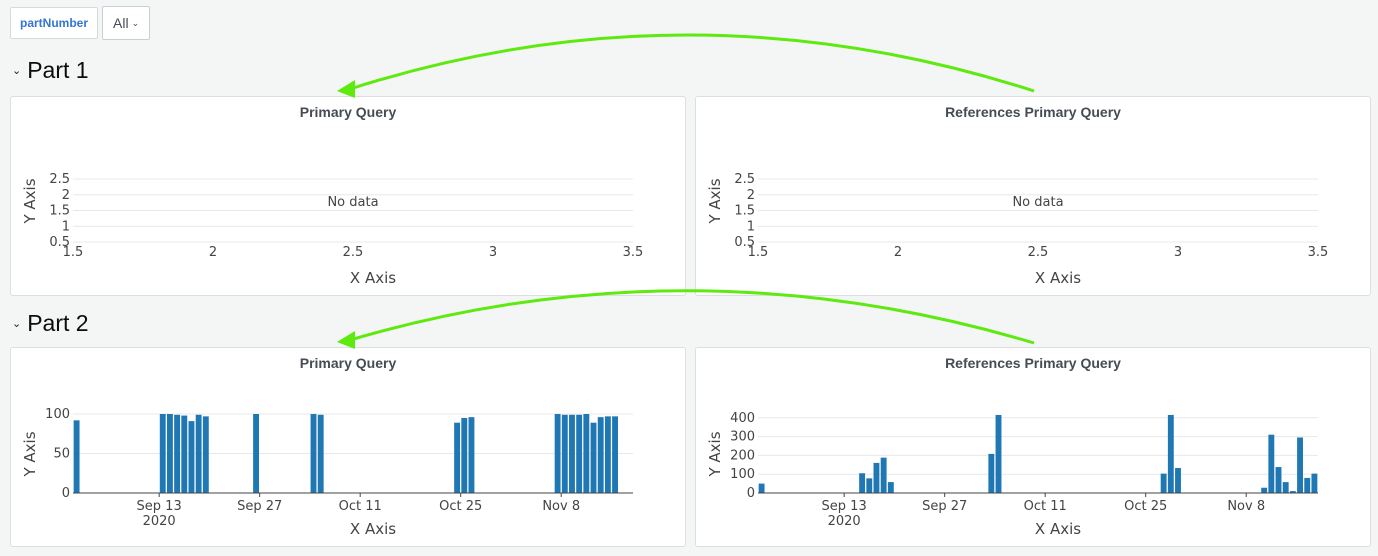 This screenshot has width=1378, height=556. I want to click on y-tick-label: 400, so click(742, 418).